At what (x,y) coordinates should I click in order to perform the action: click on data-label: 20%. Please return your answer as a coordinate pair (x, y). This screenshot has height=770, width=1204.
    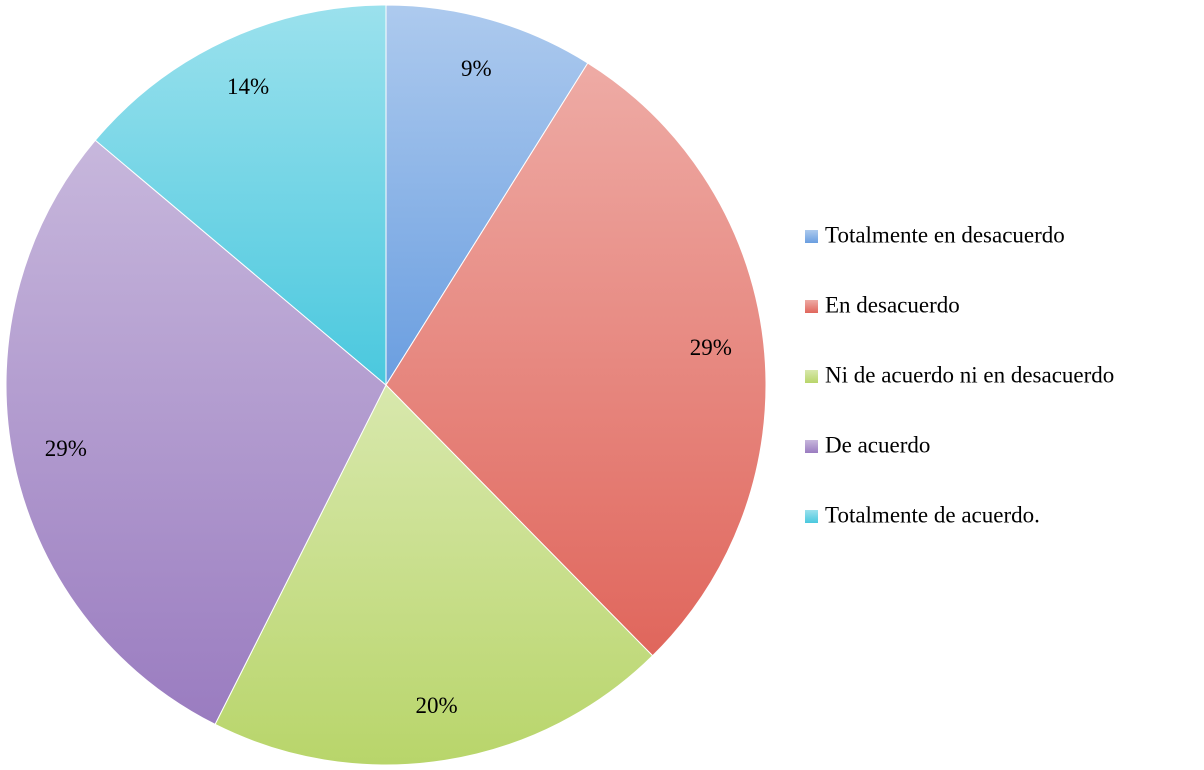
    Looking at the image, I should click on (437, 705).